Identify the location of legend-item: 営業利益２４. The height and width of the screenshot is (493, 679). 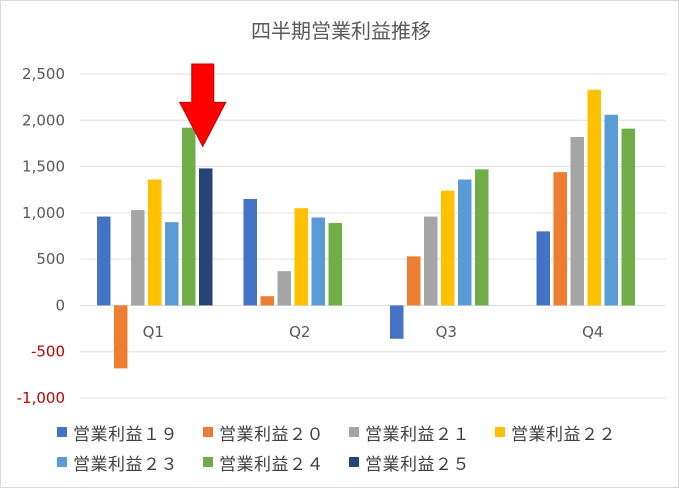
(263, 463).